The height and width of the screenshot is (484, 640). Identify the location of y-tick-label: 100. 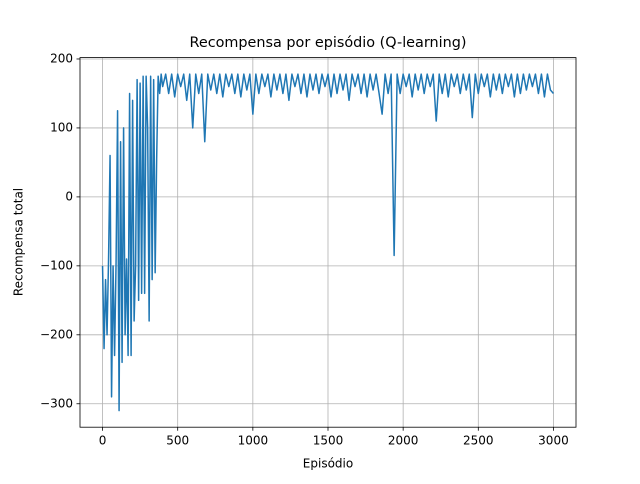
(61, 127).